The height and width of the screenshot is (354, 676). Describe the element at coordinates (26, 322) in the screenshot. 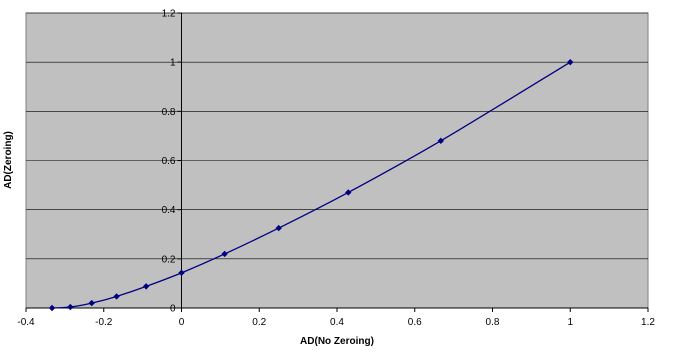

I see `x-tick-label: -0.4` at that location.